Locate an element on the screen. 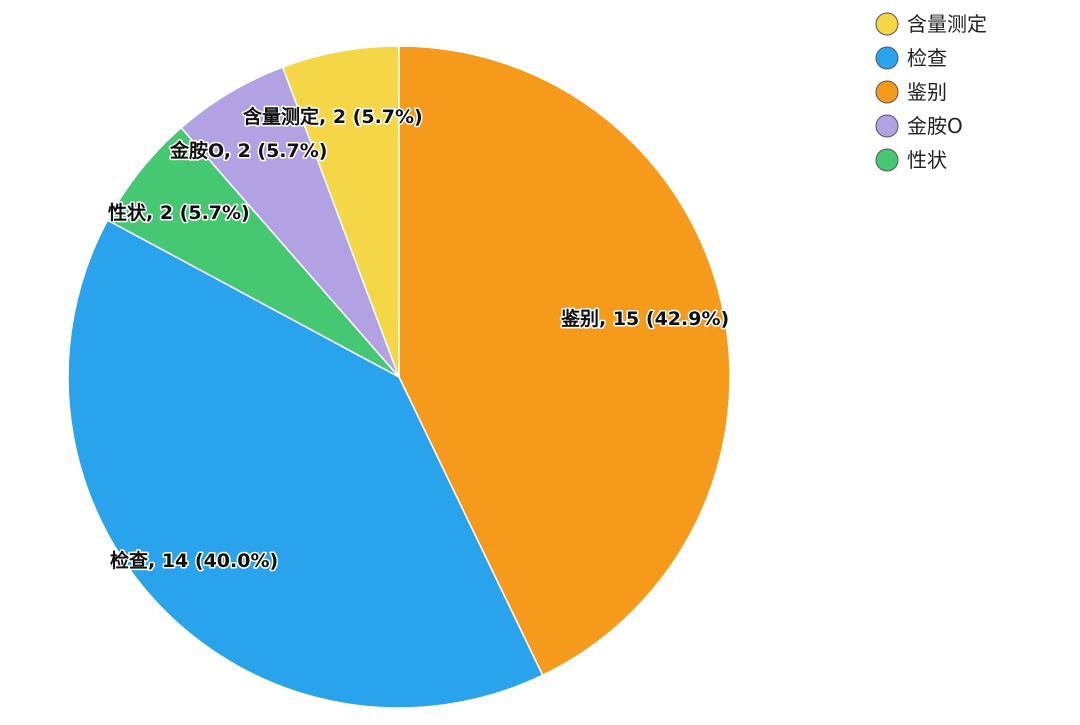 The image size is (1080, 725). legend-label-0: 含量测定 is located at coordinates (947, 24).